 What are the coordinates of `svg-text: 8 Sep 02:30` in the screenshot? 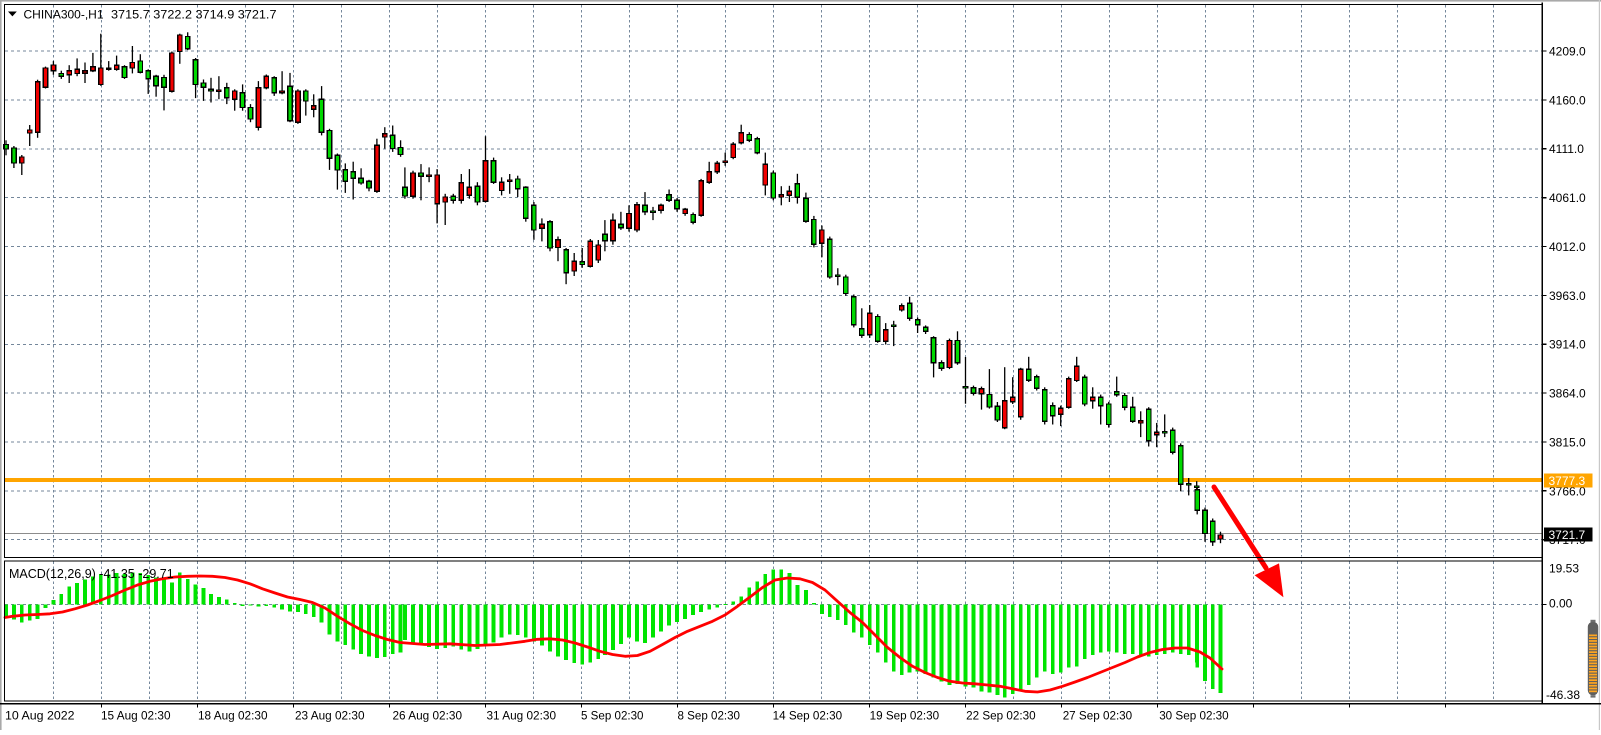 It's located at (709, 716).